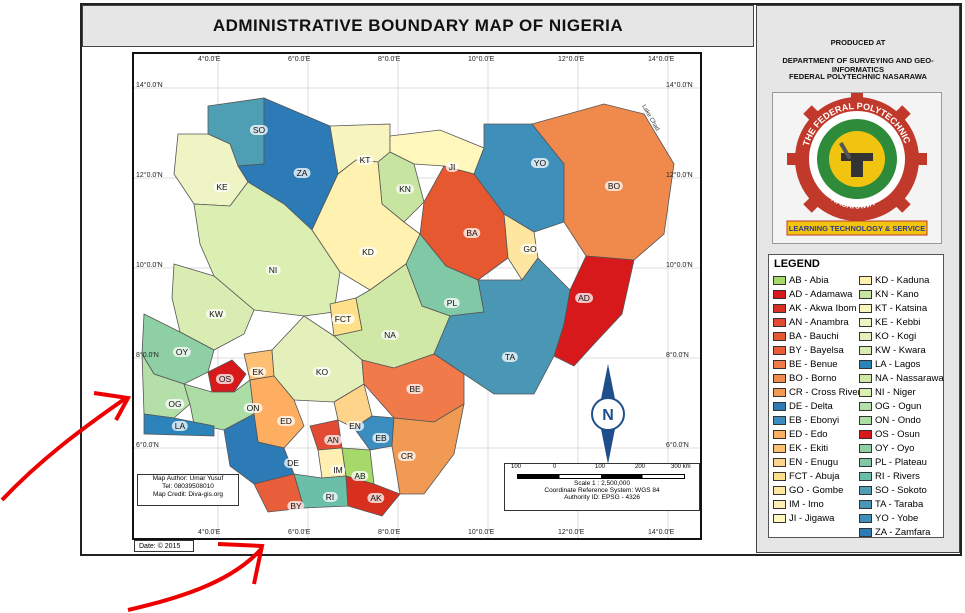 This screenshot has height=613, width=965. I want to click on state-label-ed: ED, so click(286, 421).